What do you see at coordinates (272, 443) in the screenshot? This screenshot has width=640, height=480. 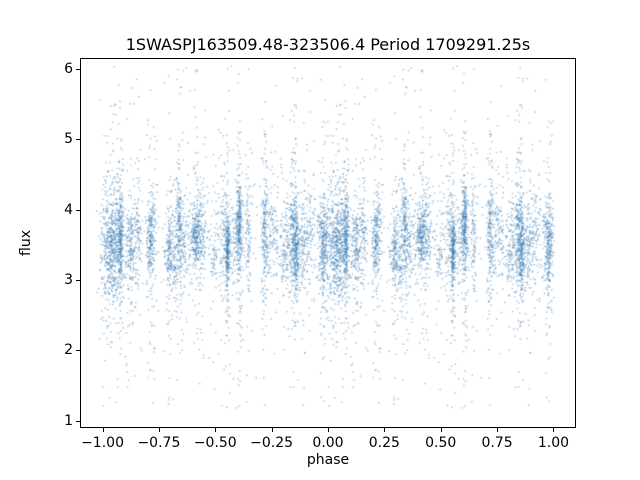 I see `x-tick-label: −0.25` at bounding box center [272, 443].